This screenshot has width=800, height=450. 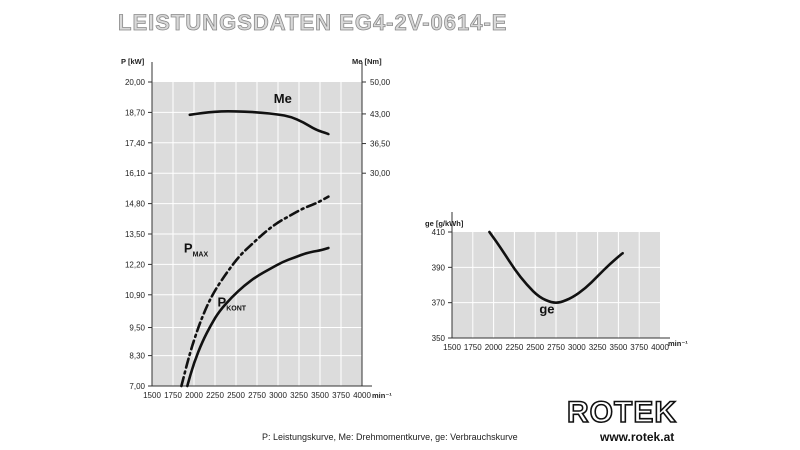 I want to click on series-line-me, so click(x=259, y=123).